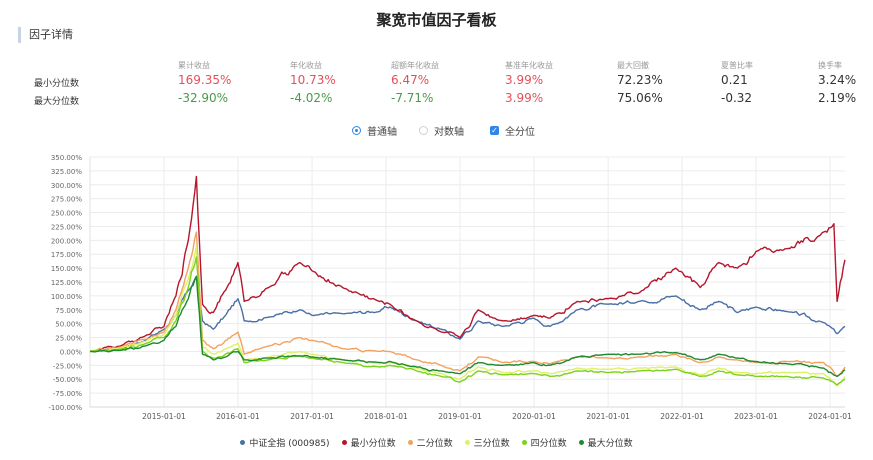 The width and height of the screenshot is (873, 460). Describe the element at coordinates (382, 132) in the screenshot. I see `linear-axis-label: 普通轴` at that location.